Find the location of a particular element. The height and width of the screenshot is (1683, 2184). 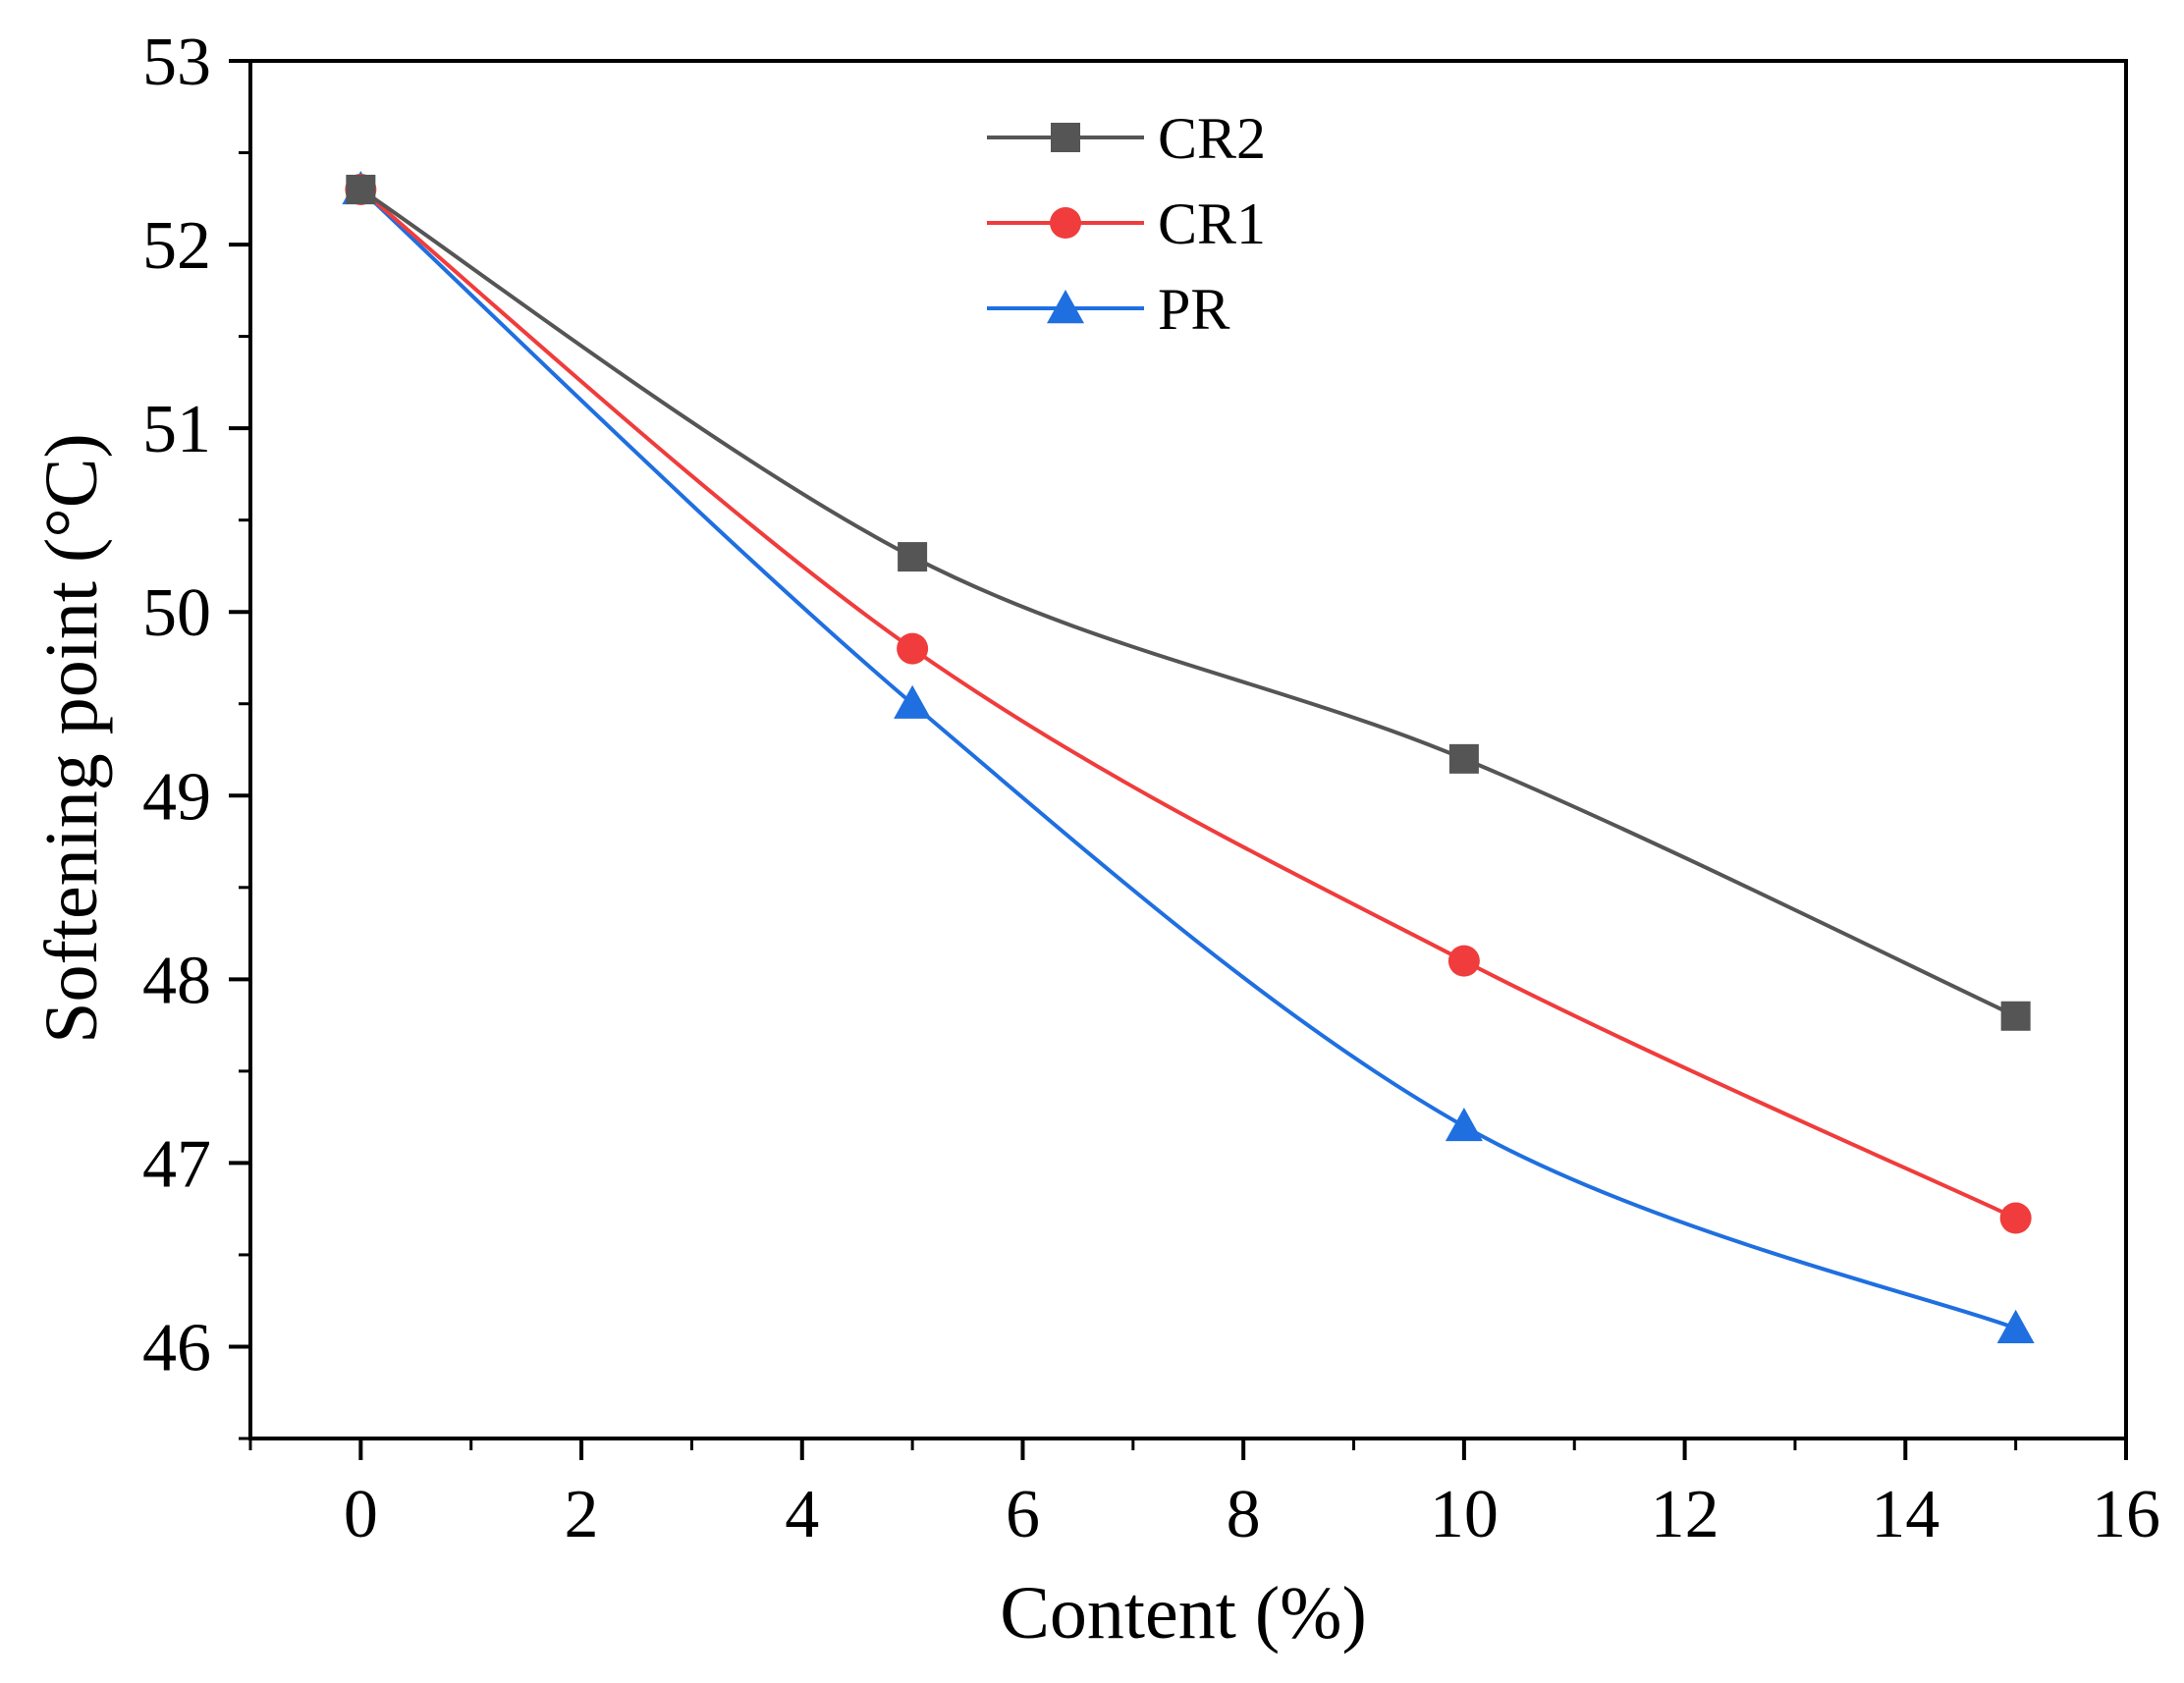

x-tick-label: 8 is located at coordinates (1244, 1514).